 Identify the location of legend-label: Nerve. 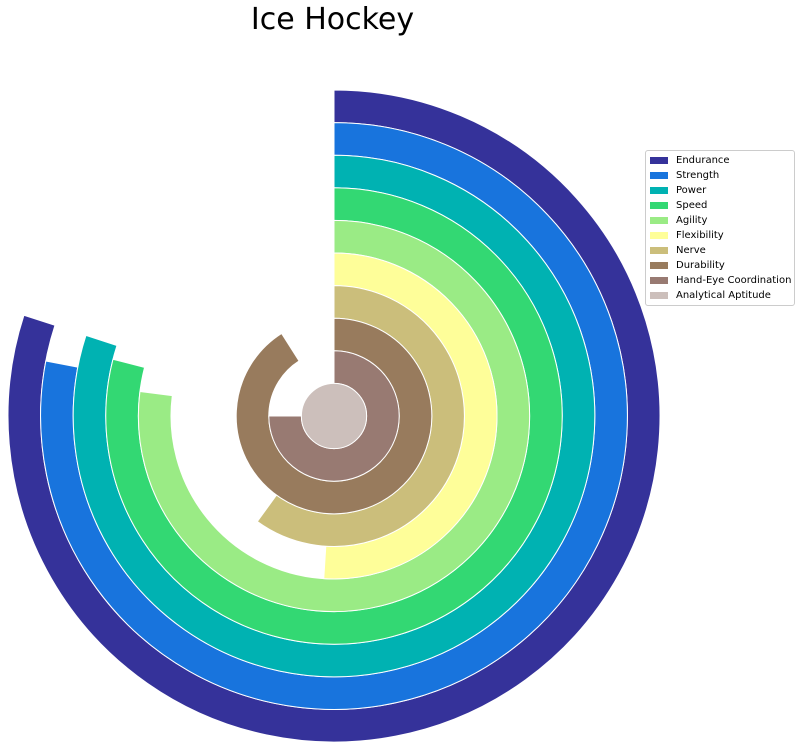
(691, 250).